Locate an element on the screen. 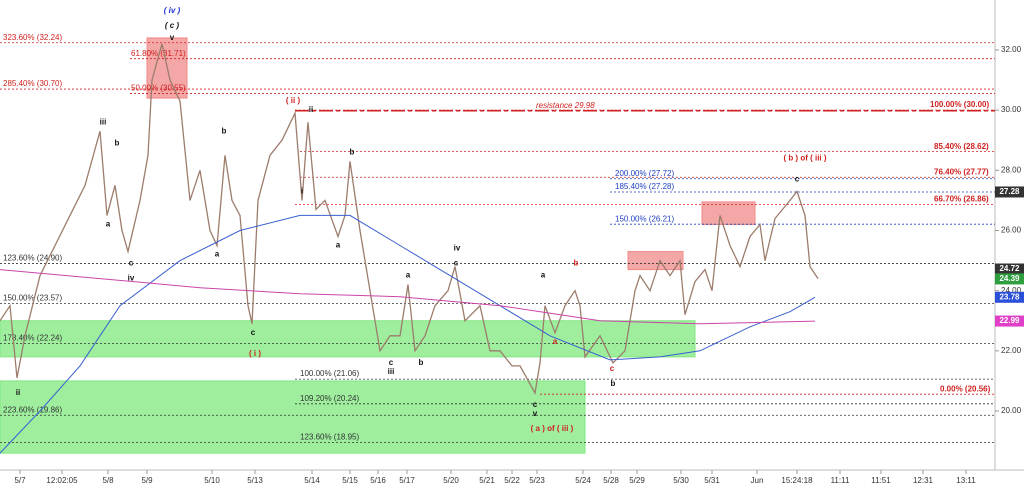 This screenshot has height=493, width=1024. x-tick-label: 12:31 is located at coordinates (923, 480).